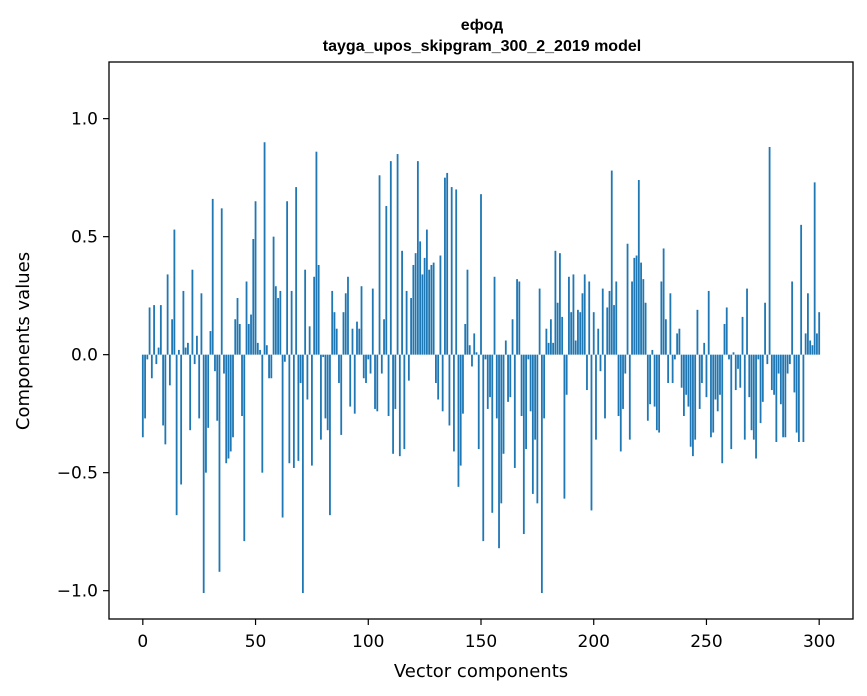 The width and height of the screenshot is (867, 696). What do you see at coordinates (256, 642) in the screenshot?
I see `x-tick-label: 50` at bounding box center [256, 642].